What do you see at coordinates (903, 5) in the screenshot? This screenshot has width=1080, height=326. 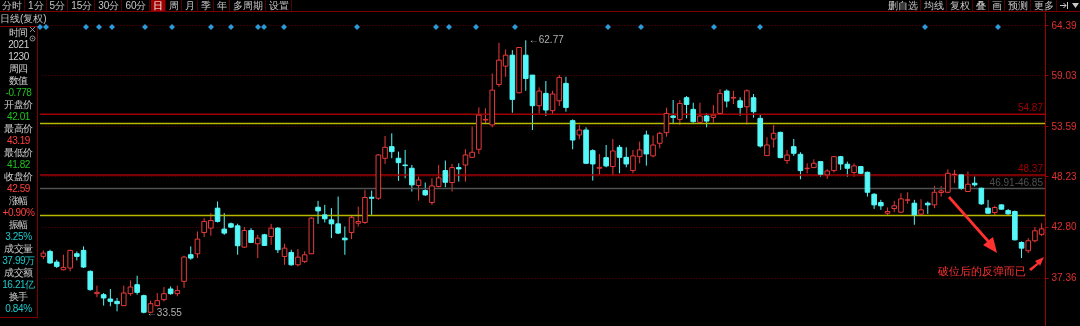 I see `text: 删自选` at bounding box center [903, 5].